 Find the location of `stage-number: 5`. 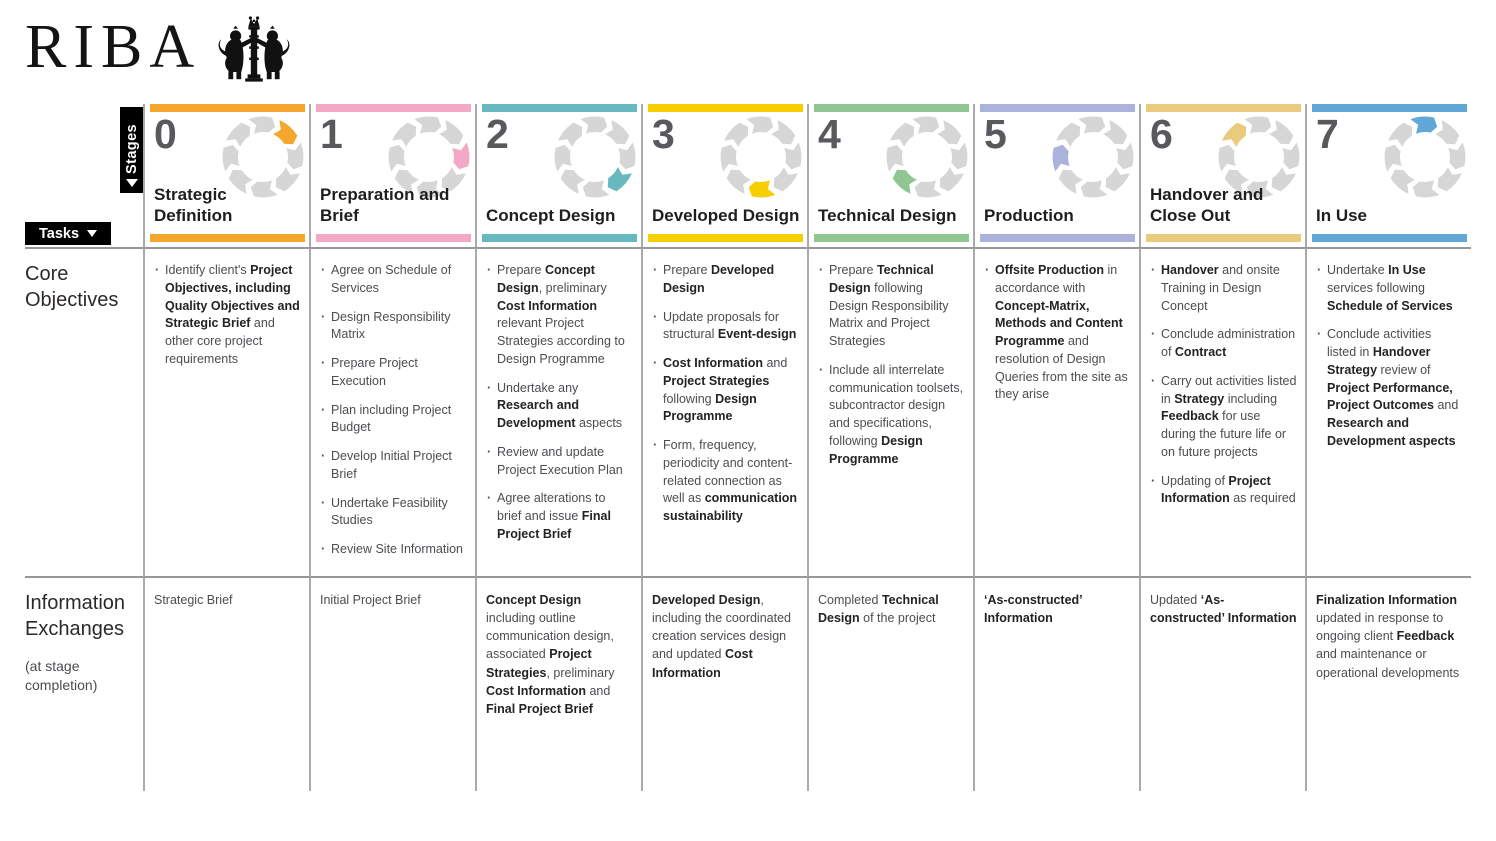

stage-number: 5 is located at coordinates (995, 134).